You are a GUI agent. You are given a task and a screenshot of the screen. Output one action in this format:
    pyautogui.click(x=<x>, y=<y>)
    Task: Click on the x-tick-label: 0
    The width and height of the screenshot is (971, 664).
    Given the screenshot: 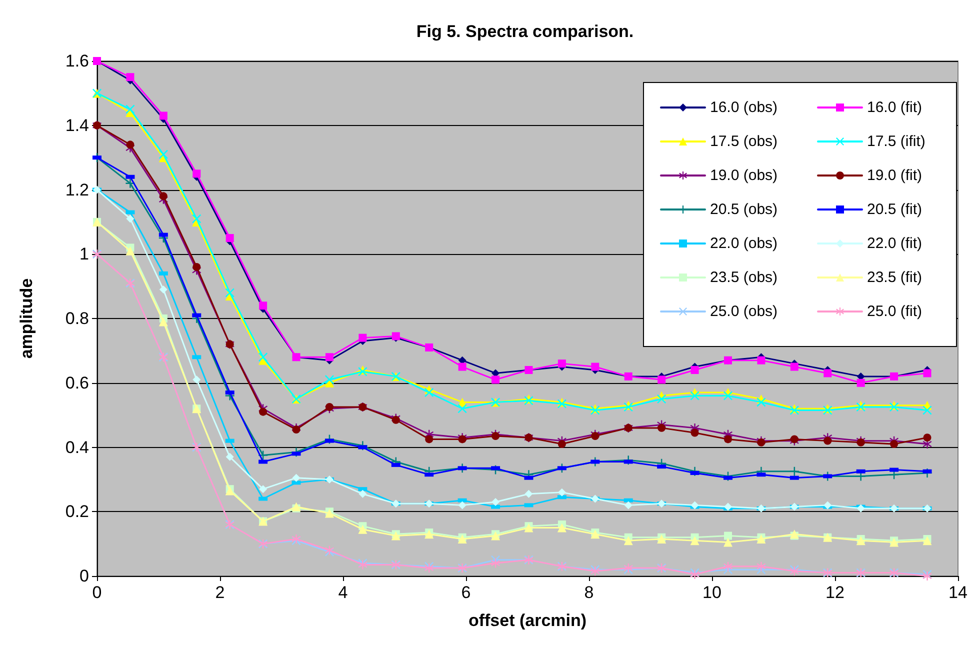 What is the action you would take?
    pyautogui.click(x=97, y=592)
    